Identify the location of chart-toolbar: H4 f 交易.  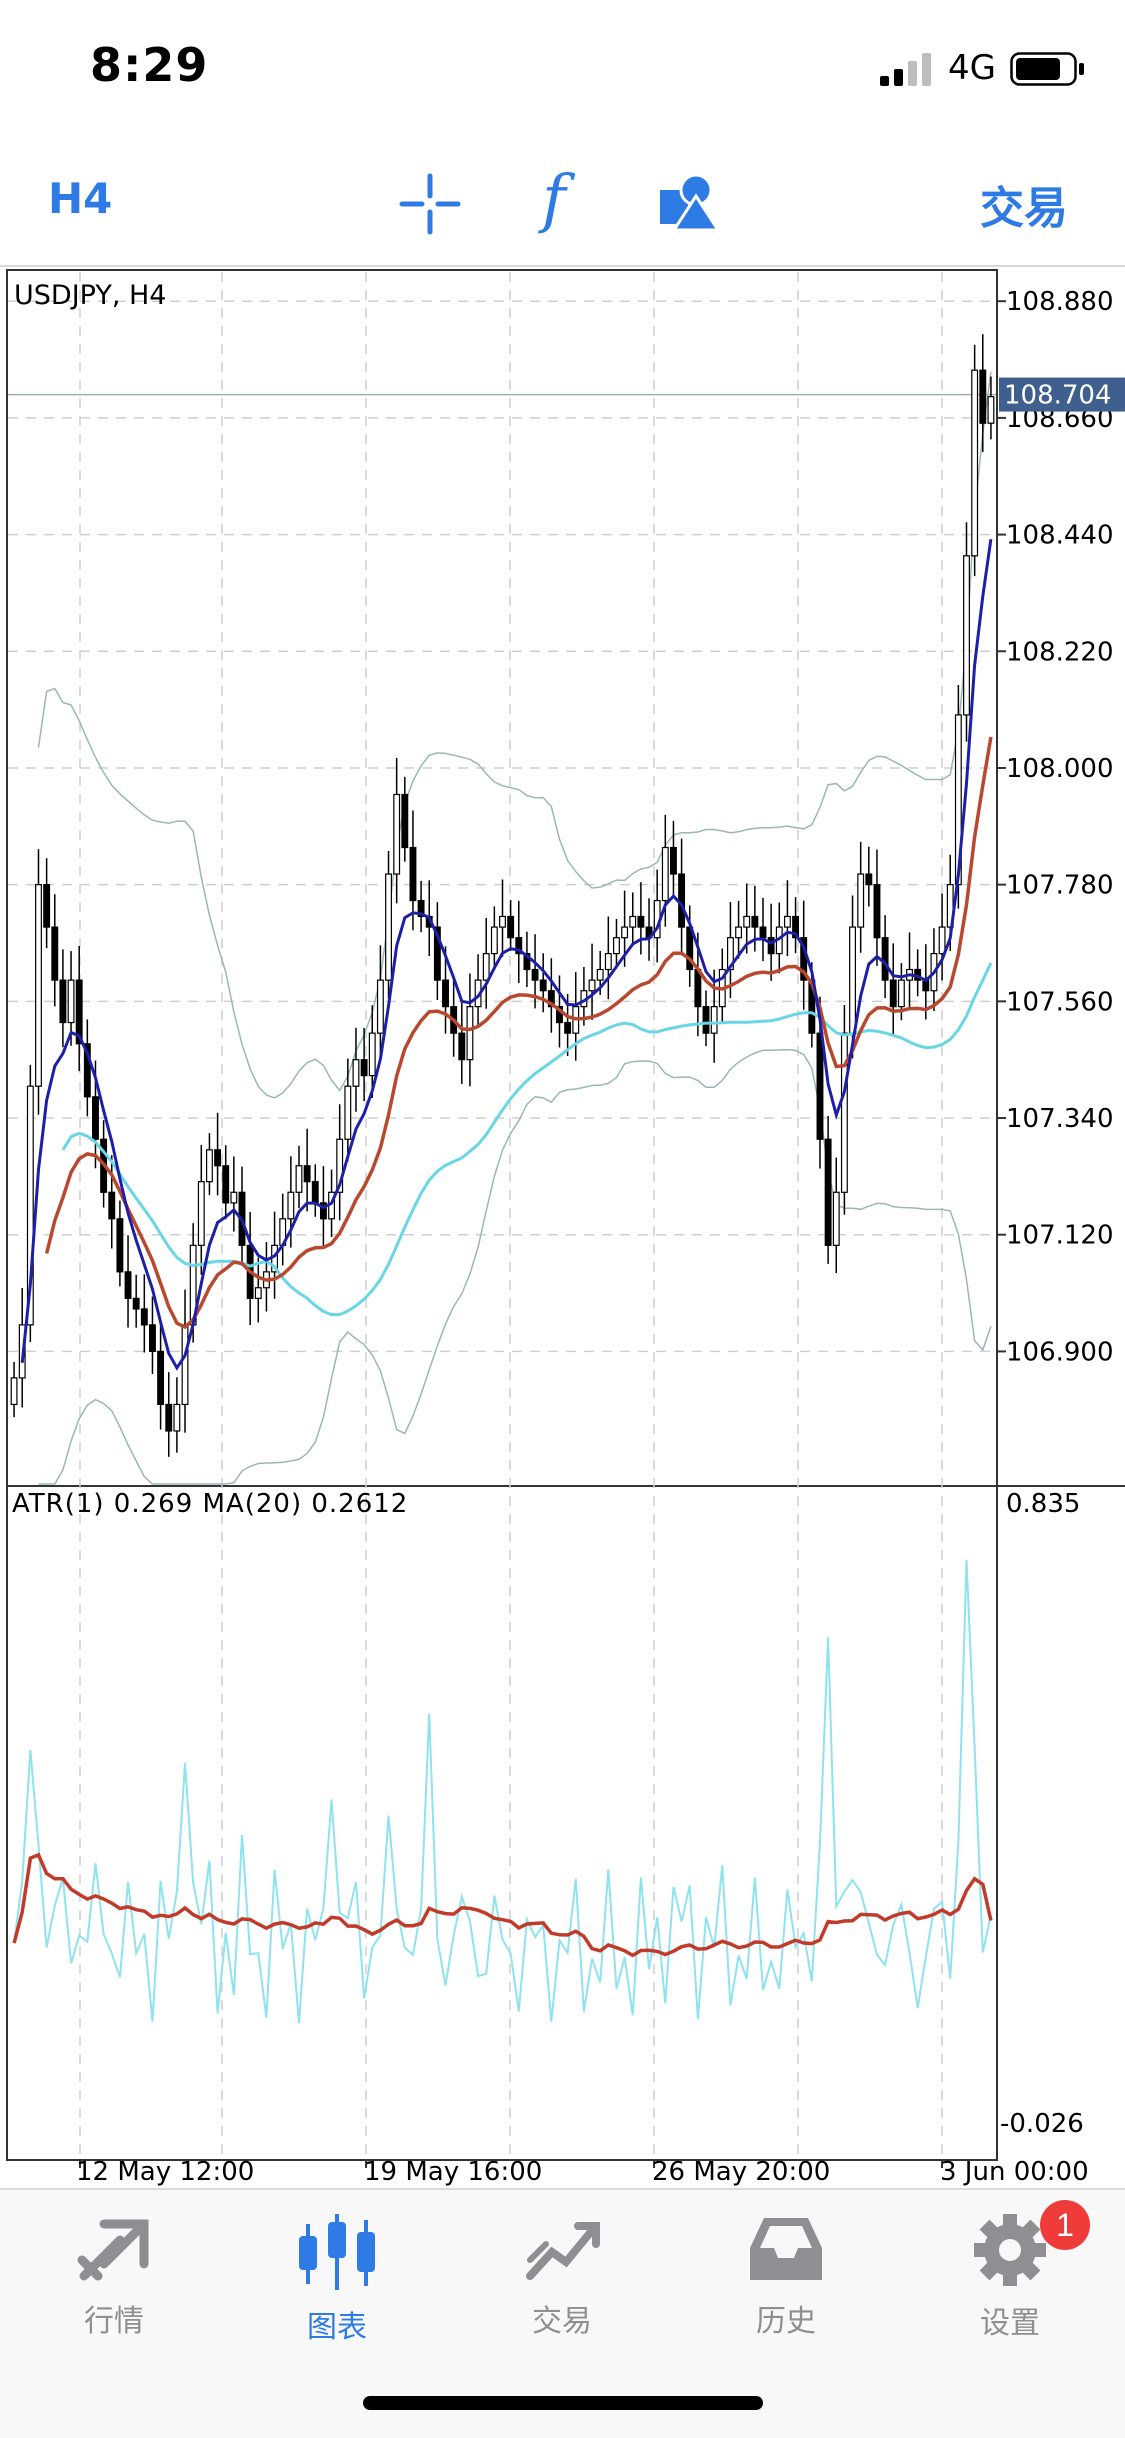
(562, 208).